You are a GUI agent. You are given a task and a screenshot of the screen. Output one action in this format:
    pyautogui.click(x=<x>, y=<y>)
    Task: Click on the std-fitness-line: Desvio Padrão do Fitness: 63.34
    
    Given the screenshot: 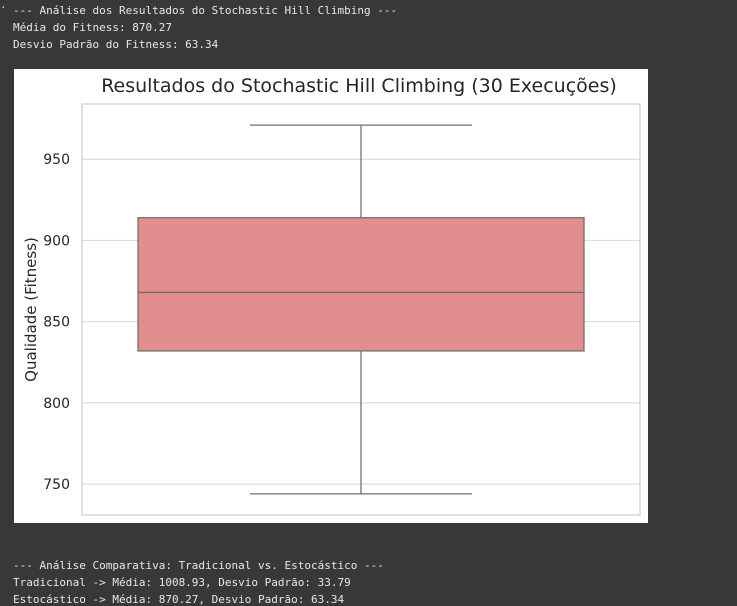 What is the action you would take?
    pyautogui.click(x=116, y=44)
    